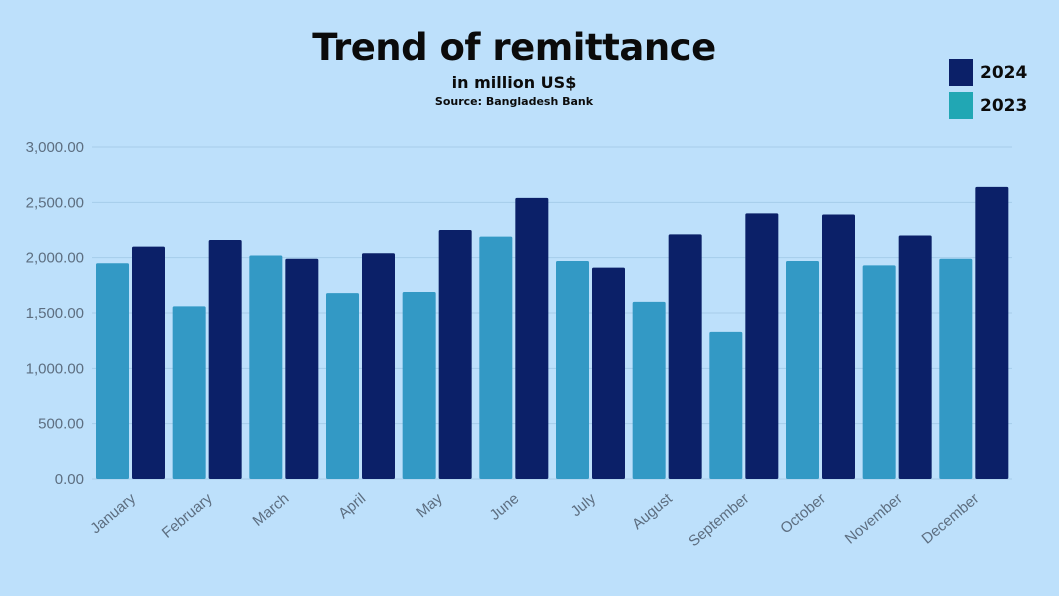  I want to click on chart-subtitle: in million US$, so click(514, 82).